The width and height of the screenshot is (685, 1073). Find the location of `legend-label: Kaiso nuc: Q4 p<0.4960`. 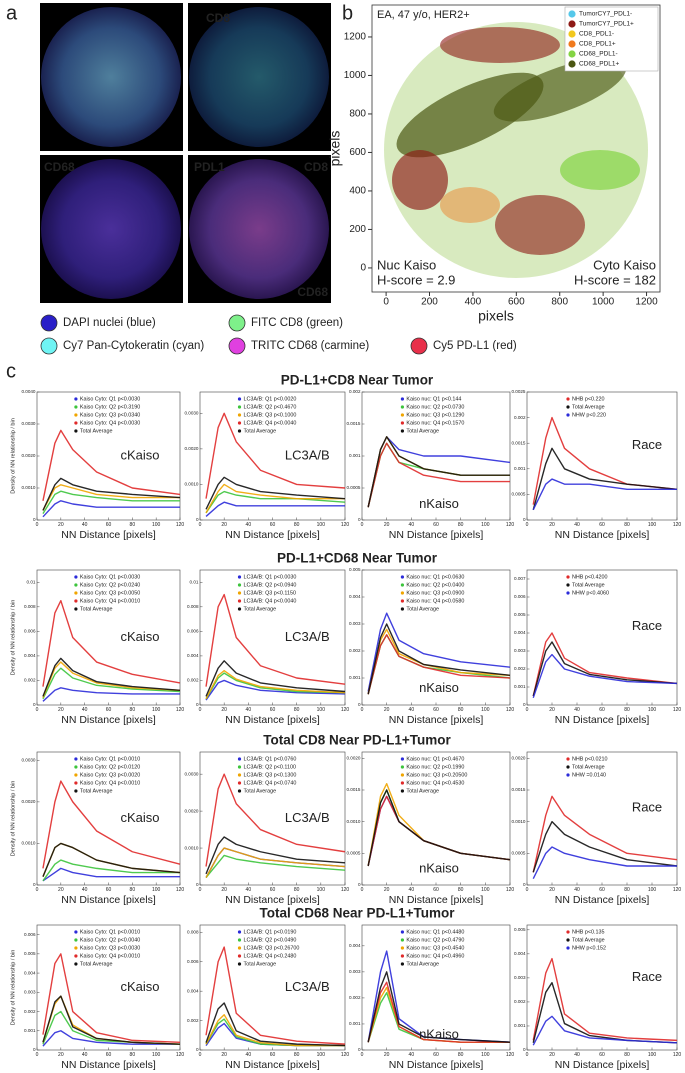

legend-label: Kaiso nuc: Q4 p<0.4960 is located at coordinates (435, 956).